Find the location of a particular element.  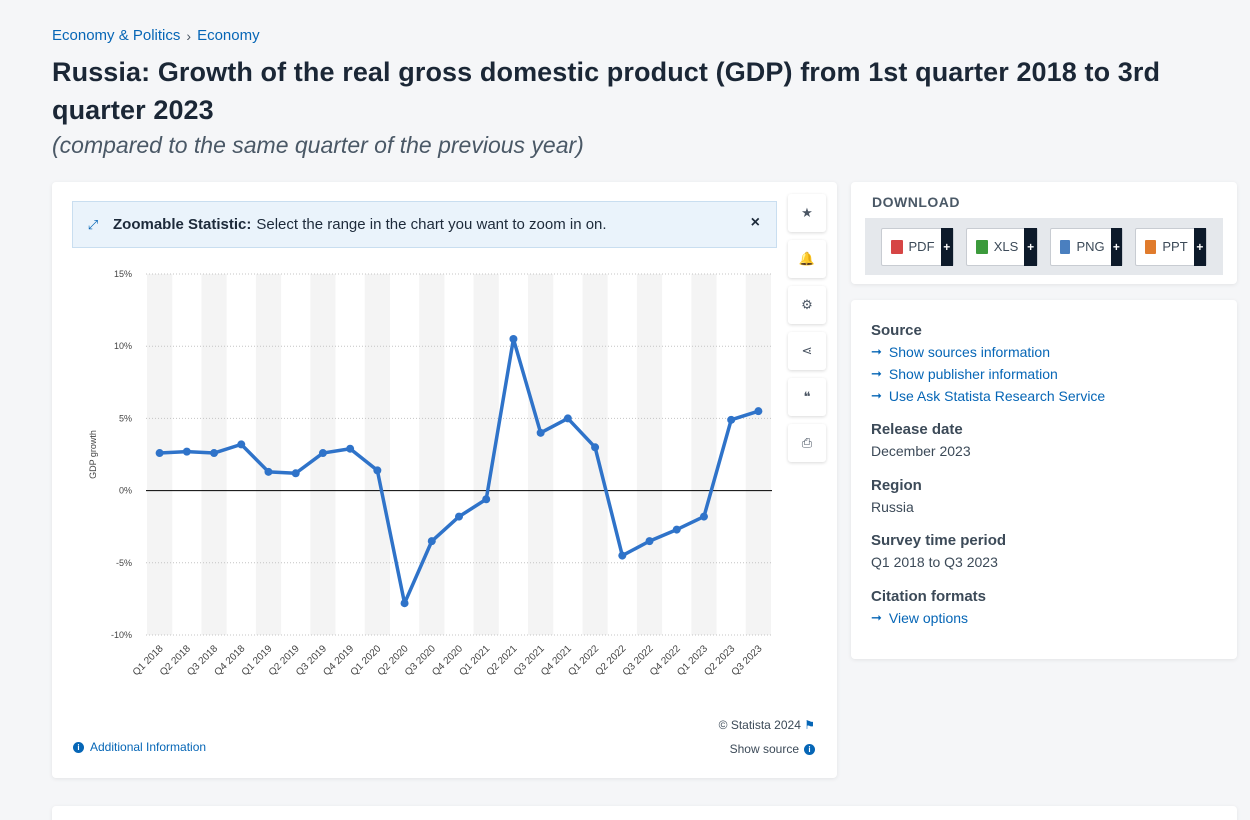

view-options-text: View options is located at coordinates (928, 618).